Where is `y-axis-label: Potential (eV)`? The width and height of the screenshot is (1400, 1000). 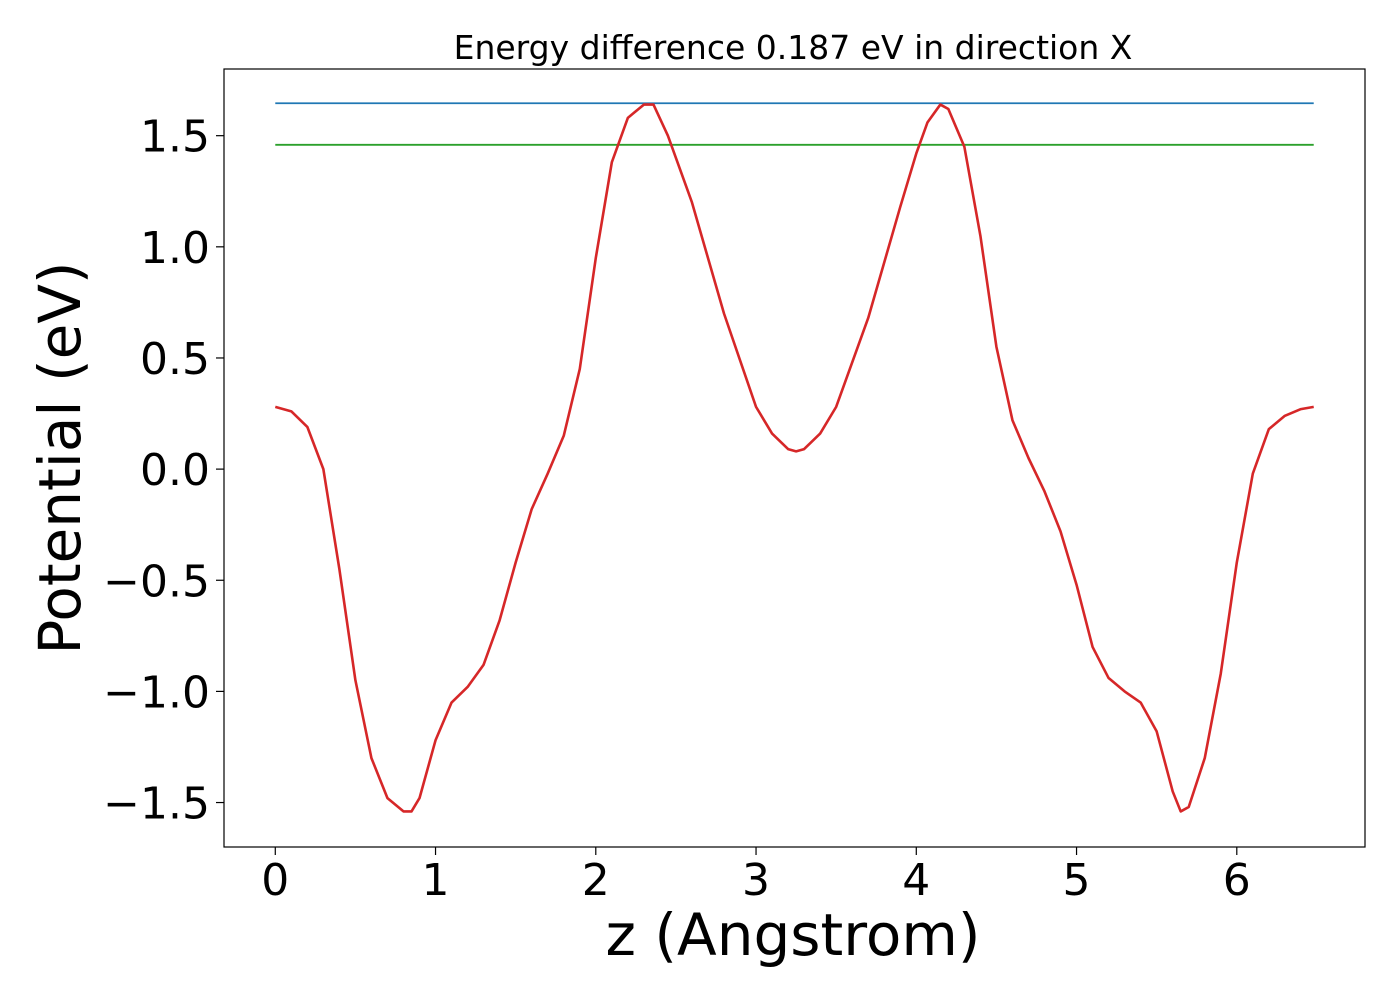
y-axis-label: Potential (eV) is located at coordinates (60, 457).